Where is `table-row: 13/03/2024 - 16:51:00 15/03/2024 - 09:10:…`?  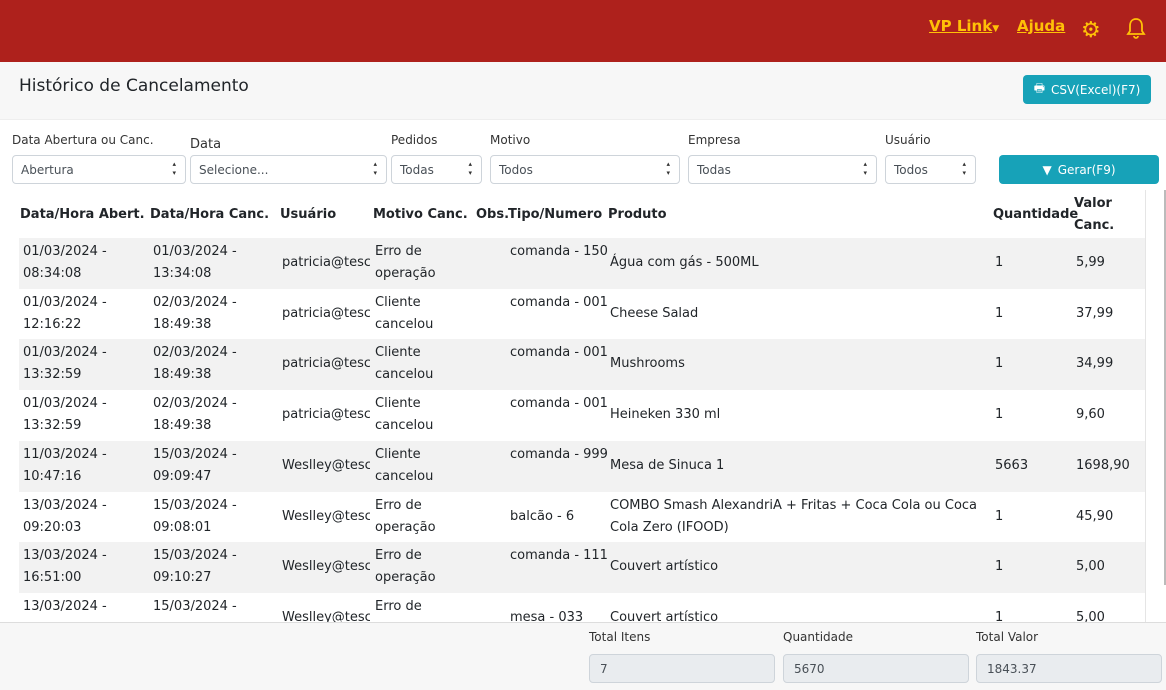 table-row: 13/03/2024 - 16:51:00 15/03/2024 - 09:10:… is located at coordinates (582, 568).